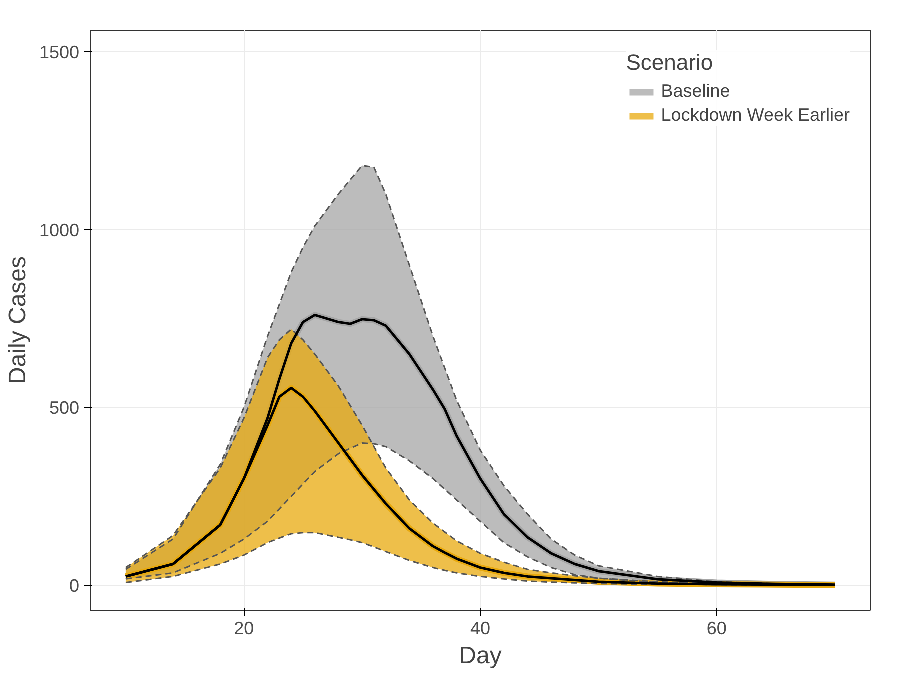 This screenshot has width=921, height=700. What do you see at coordinates (64, 408) in the screenshot?
I see `y-tick-label: 500` at bounding box center [64, 408].